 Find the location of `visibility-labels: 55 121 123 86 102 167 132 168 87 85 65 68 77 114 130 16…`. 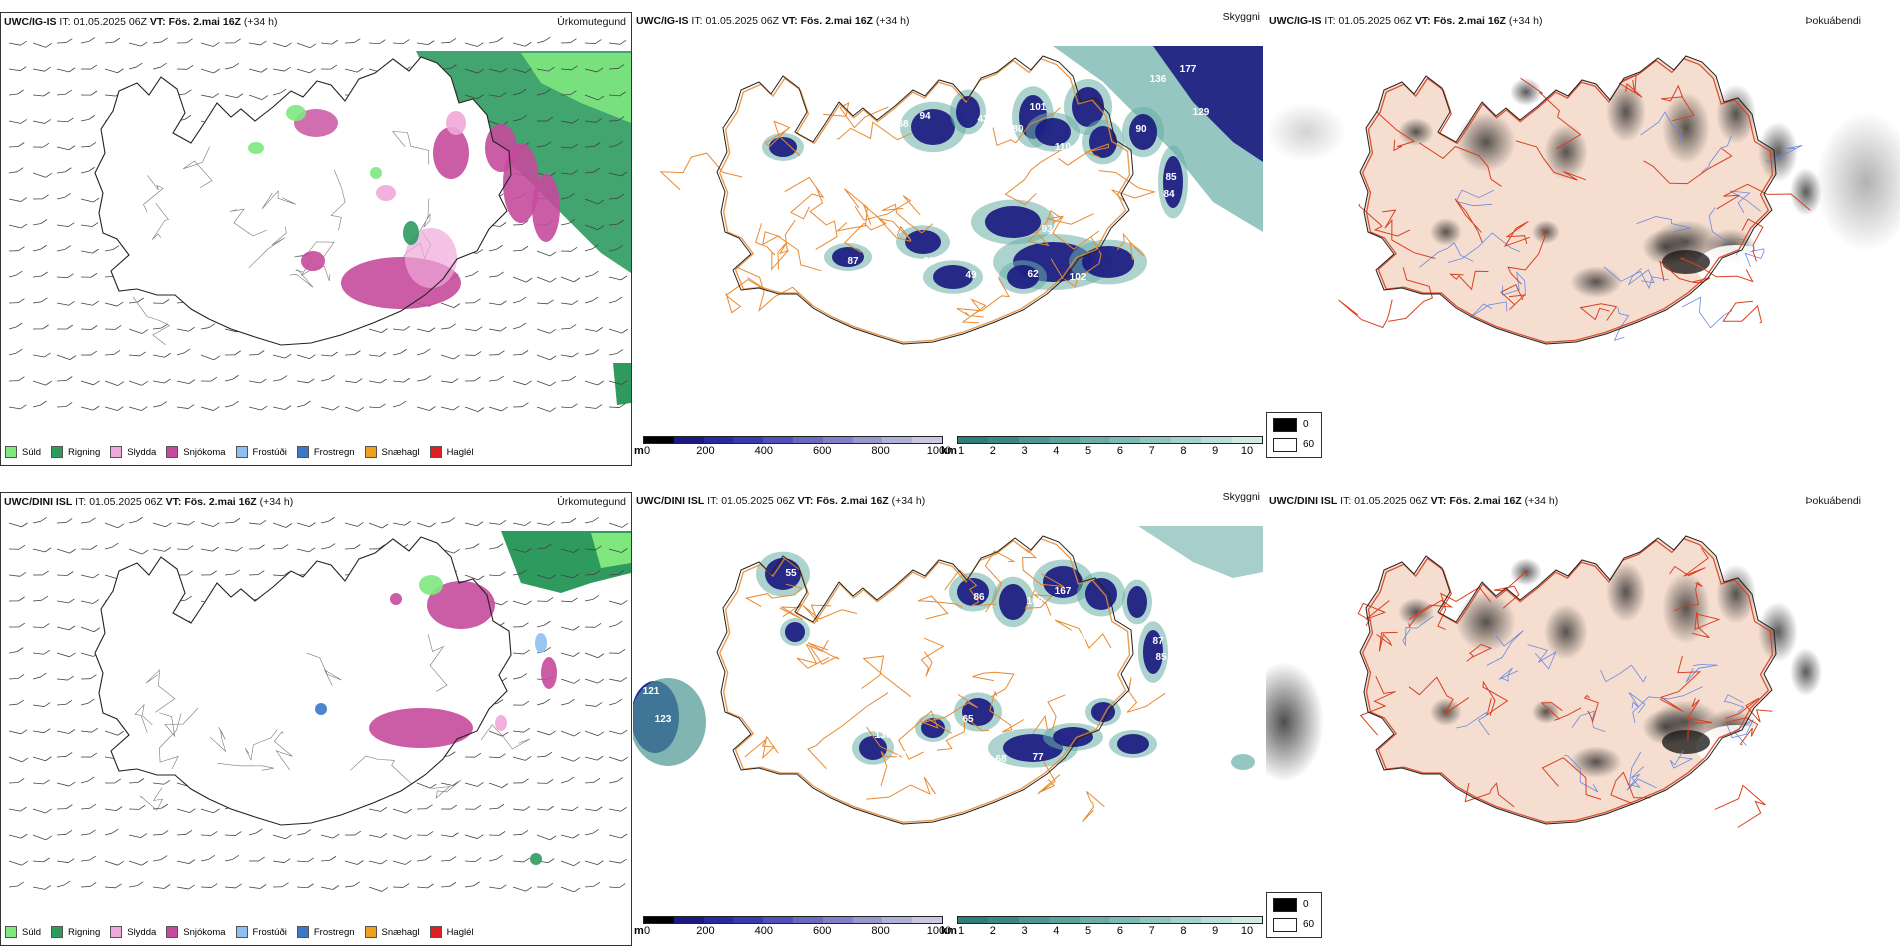

visibility-labels: 55 121 123 86 102 167 132 168 87 85 65 68 77 114 130 16… is located at coordinates (905, 666).